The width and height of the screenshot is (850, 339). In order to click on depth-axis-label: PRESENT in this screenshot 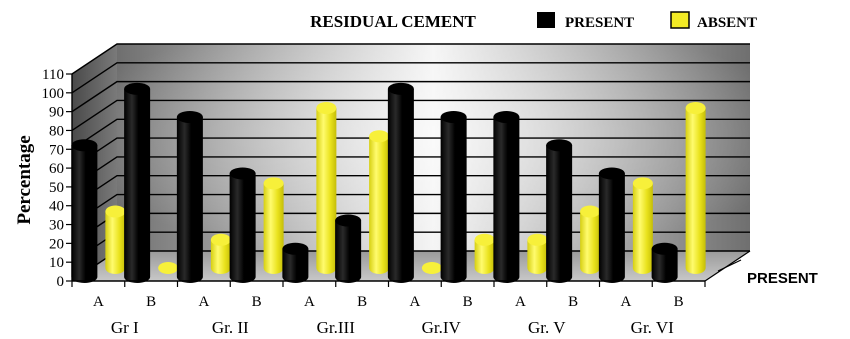, I will do `click(782, 278)`.